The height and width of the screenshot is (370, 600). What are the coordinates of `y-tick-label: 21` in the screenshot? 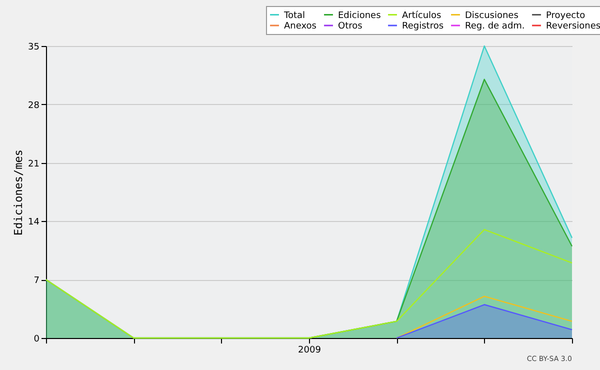 It's located at (34, 164).